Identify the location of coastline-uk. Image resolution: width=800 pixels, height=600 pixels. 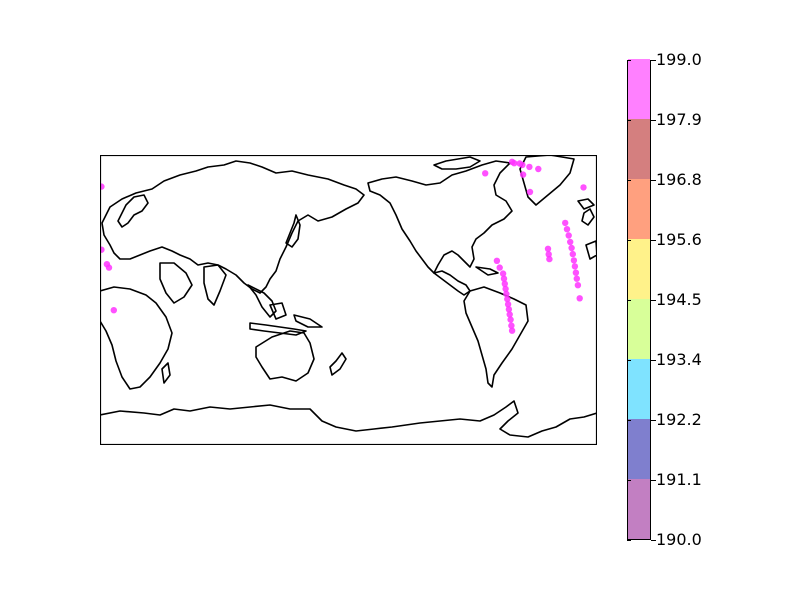
(588, 217).